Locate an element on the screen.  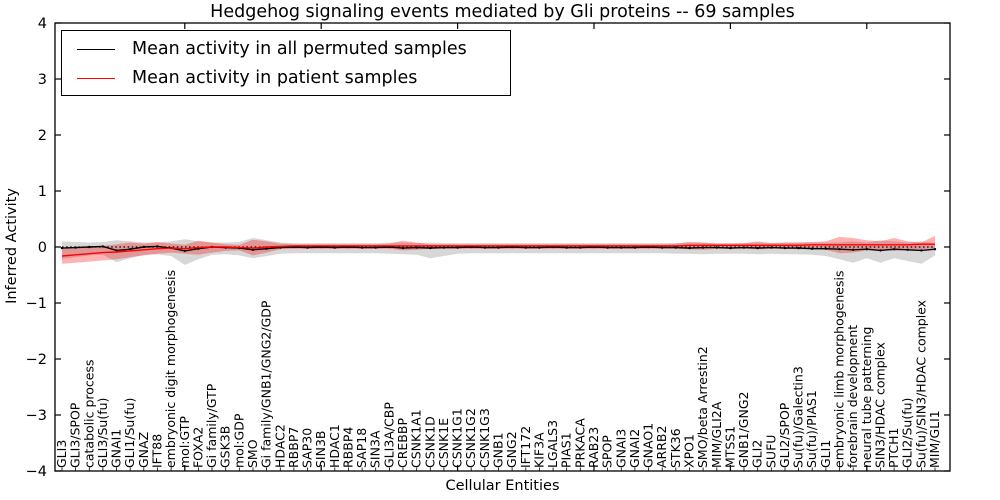
x-category-label: PRKACA is located at coordinates (579, 443).